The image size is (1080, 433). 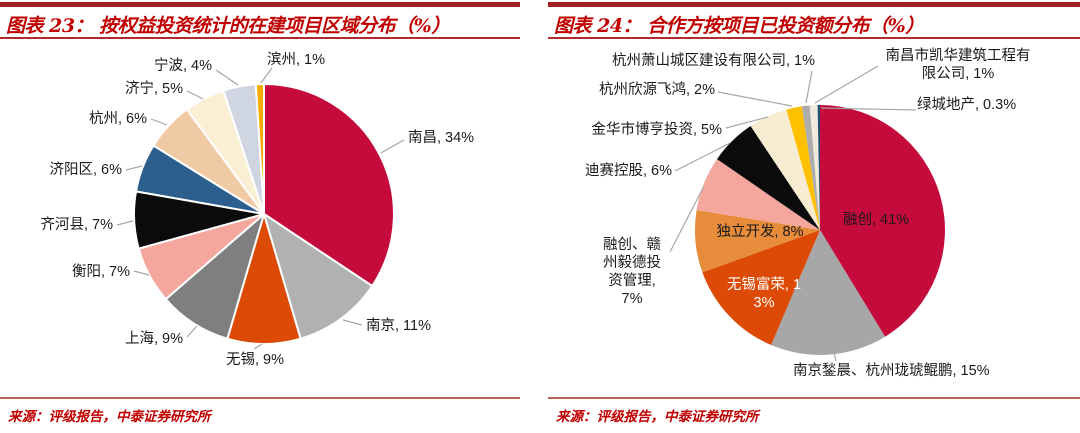 What do you see at coordinates (628, 171) in the screenshot?
I see `pie-slice-label: 迪赛控股, 6%` at bounding box center [628, 171].